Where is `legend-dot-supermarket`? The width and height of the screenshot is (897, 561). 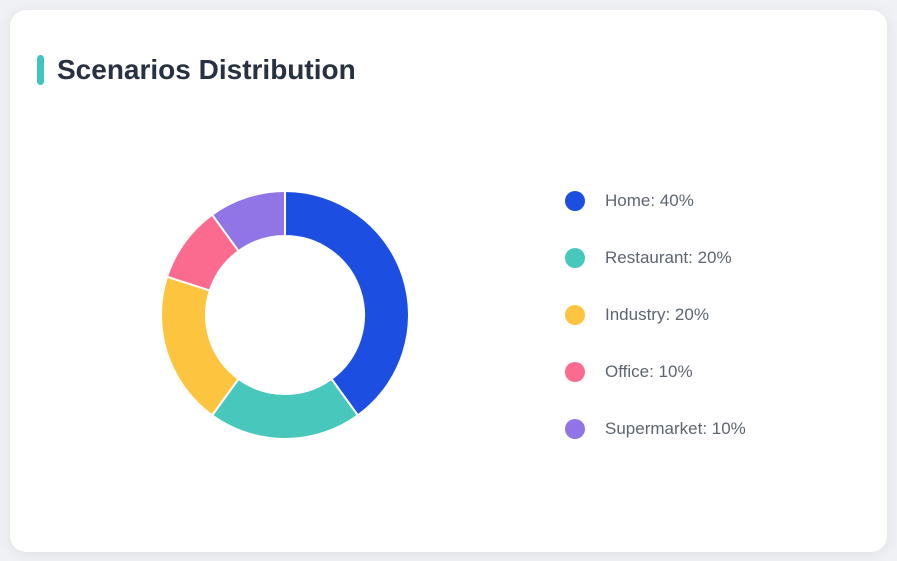 legend-dot-supermarket is located at coordinates (575, 429).